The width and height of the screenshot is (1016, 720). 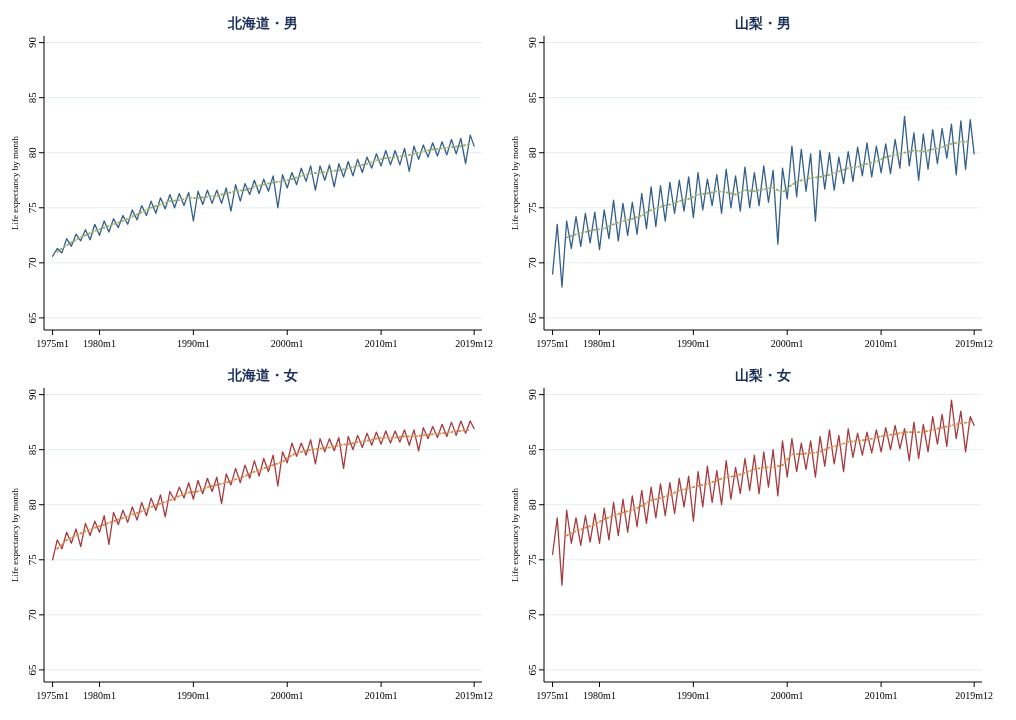 What do you see at coordinates (763, 23) in the screenshot?
I see `chart-title: 山梨・男` at bounding box center [763, 23].